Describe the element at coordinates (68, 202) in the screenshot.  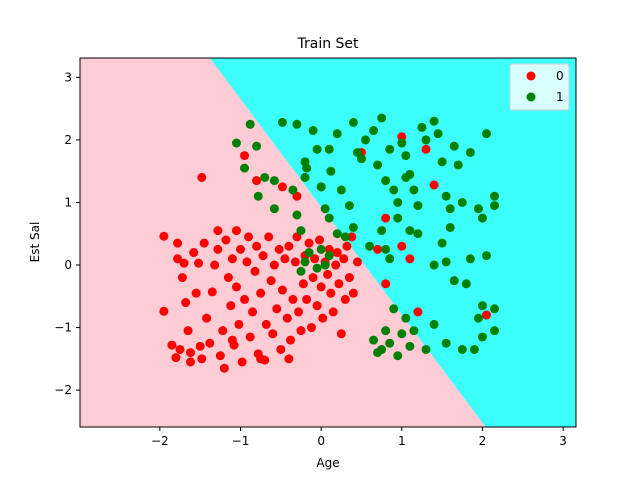
I see `y-tick-label: 1` at that location.